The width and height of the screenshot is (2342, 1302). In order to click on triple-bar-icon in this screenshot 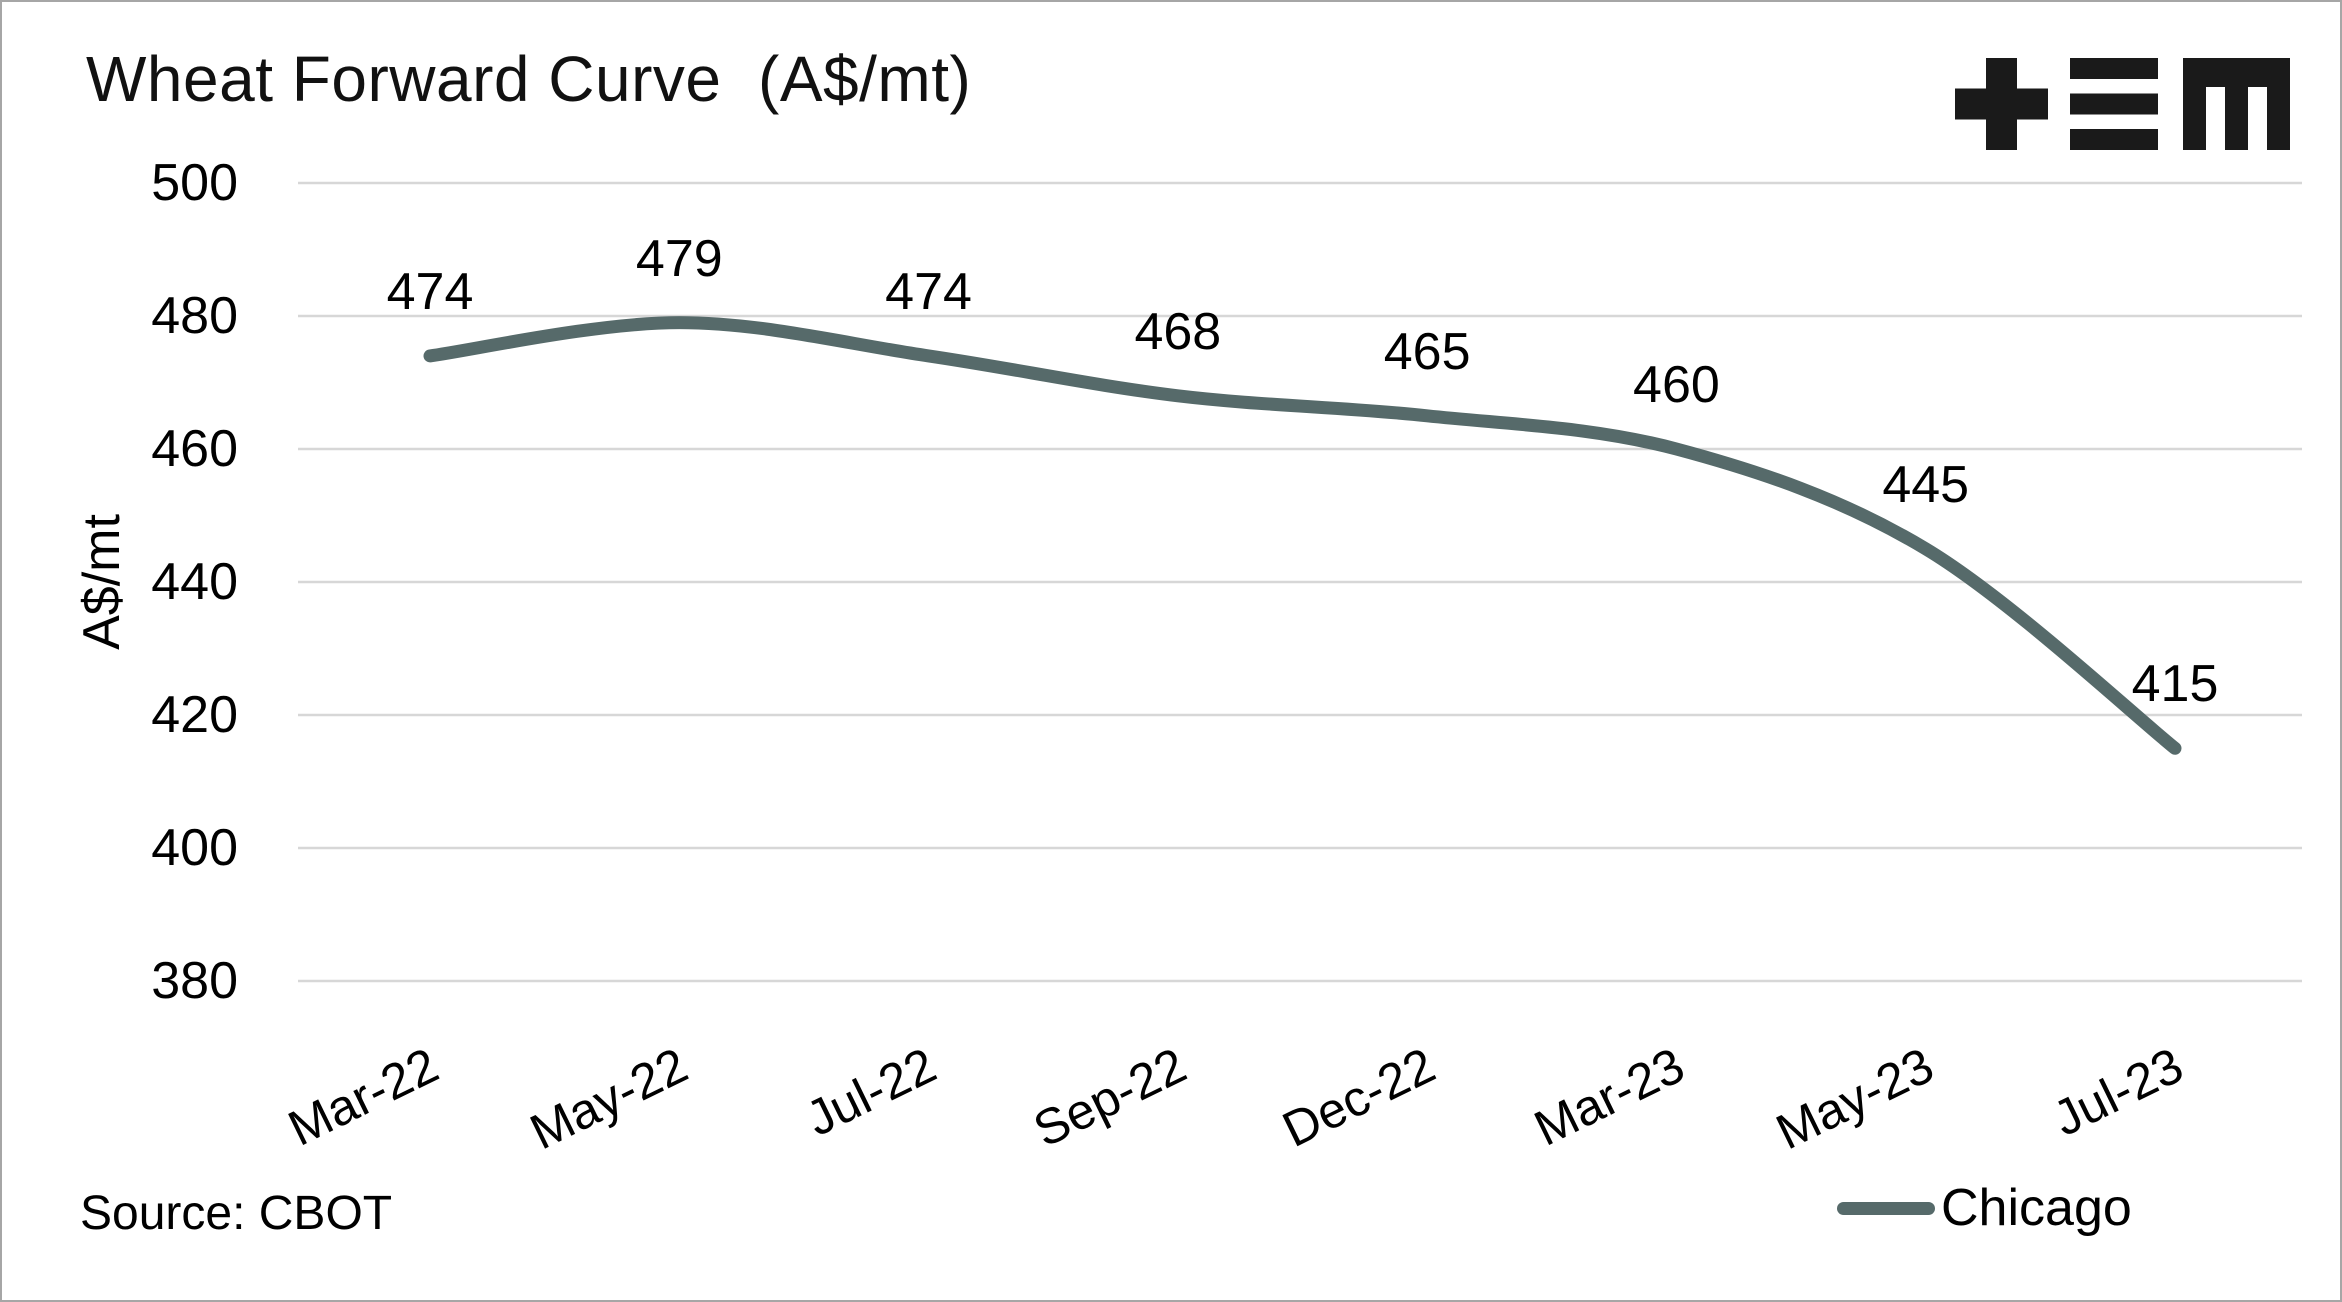, I will do `click(2114, 104)`.